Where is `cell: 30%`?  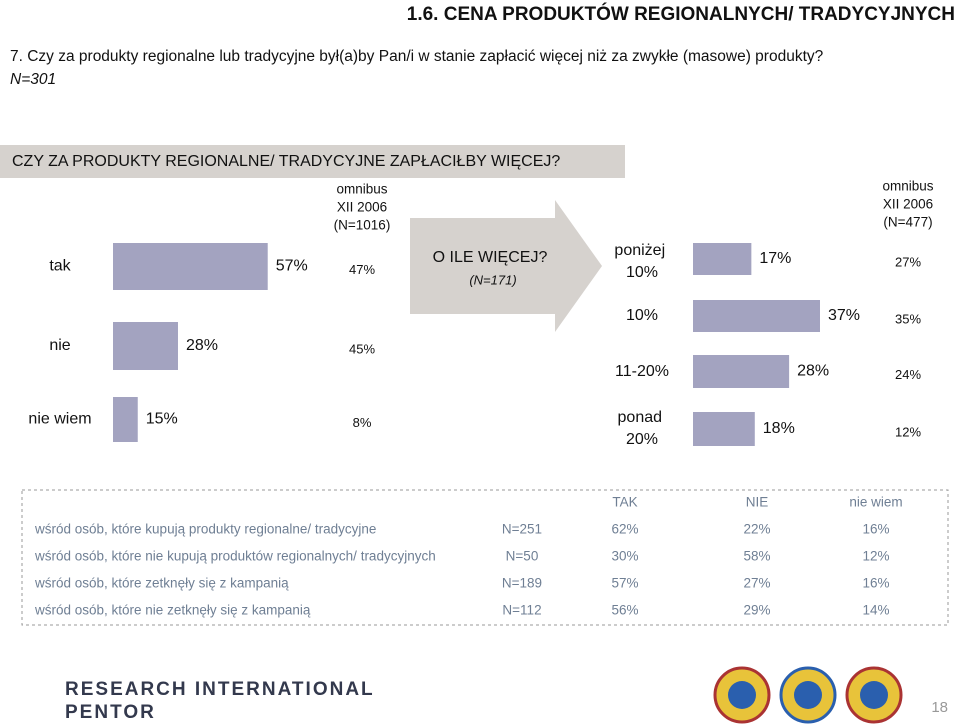
cell: 30% is located at coordinates (624, 556).